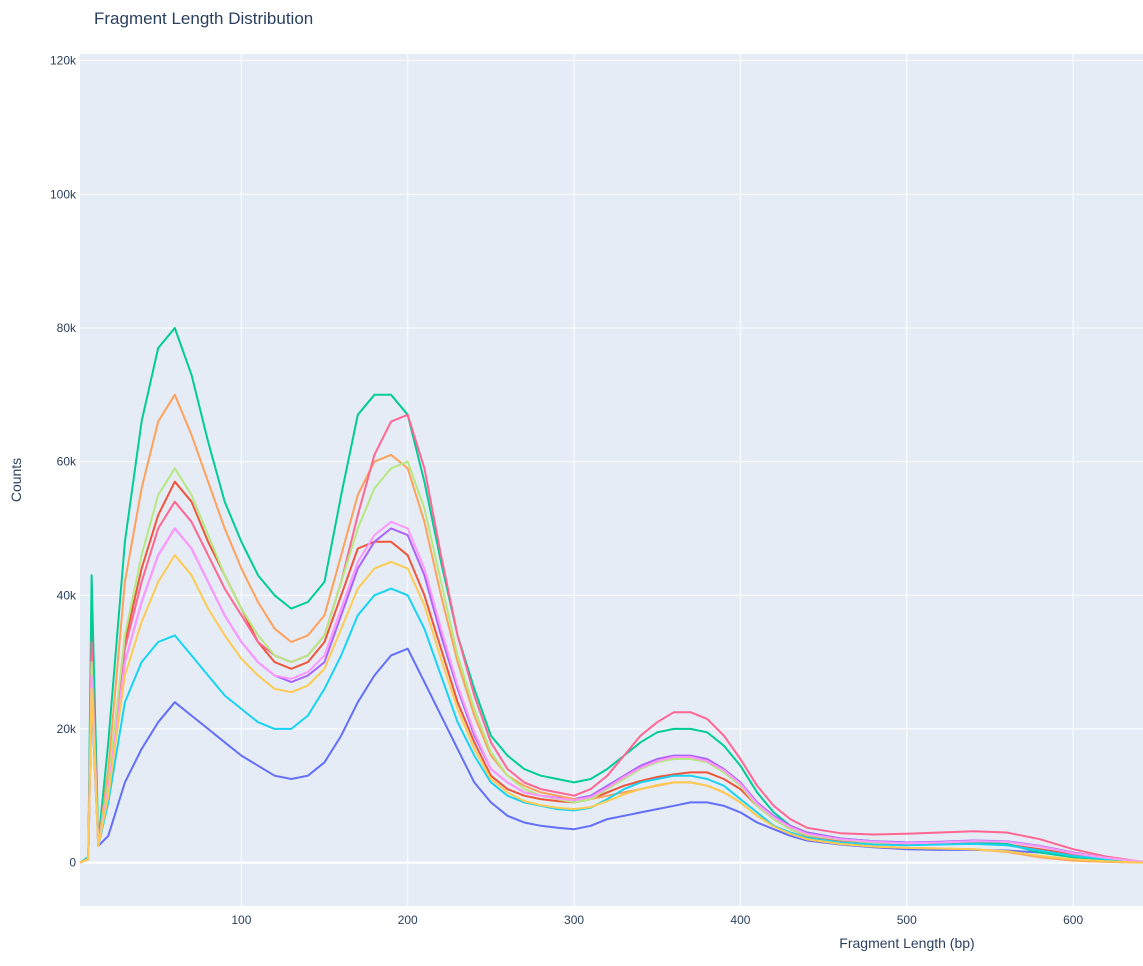  I want to click on x-tick-label: 400, so click(740, 920).